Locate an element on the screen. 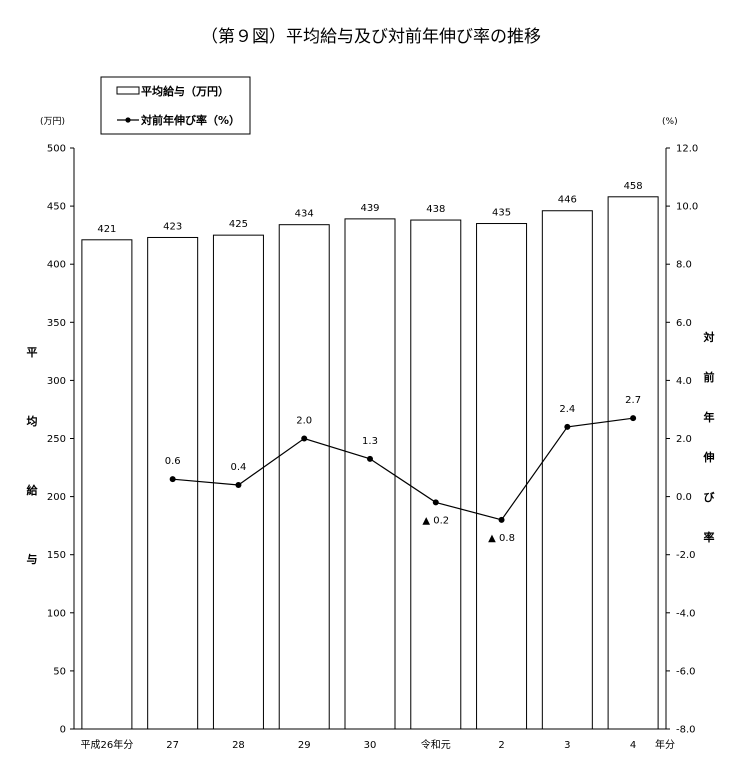 The image size is (743, 769). right-tick-label: -6.0 is located at coordinates (686, 671).